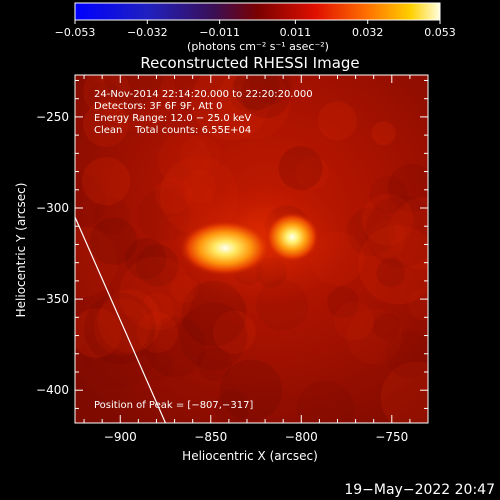  I want to click on colorbar-tick-label: 0.011, so click(296, 32).